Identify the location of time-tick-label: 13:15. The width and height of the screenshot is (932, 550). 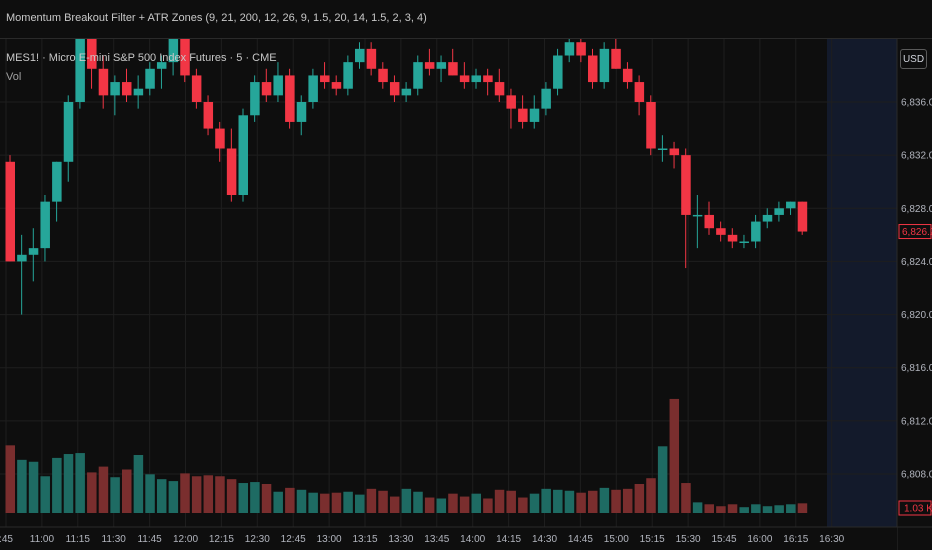
(364, 539).